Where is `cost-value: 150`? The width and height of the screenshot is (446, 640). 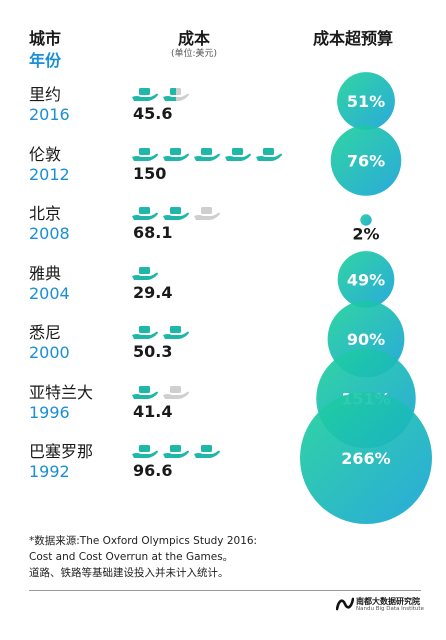 cost-value: 150 is located at coordinates (150, 173).